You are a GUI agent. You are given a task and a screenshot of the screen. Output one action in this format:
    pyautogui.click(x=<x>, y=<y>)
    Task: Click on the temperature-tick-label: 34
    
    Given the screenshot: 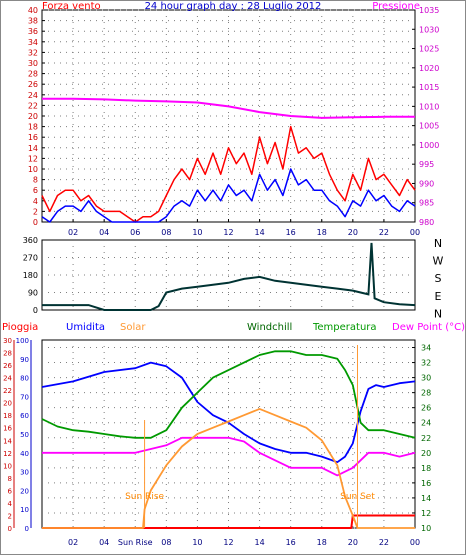 What is the action you would take?
    pyautogui.click(x=426, y=348)
    